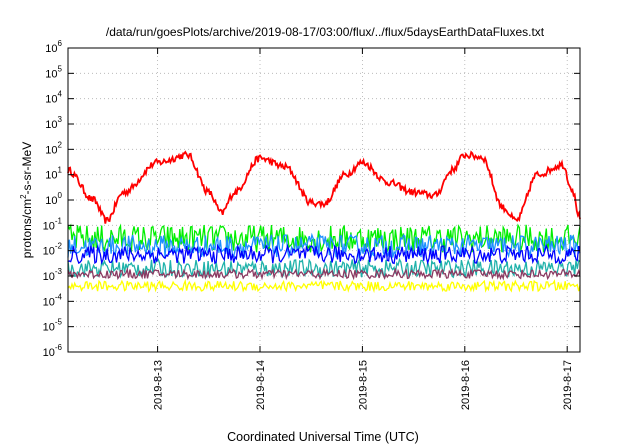 The image size is (640, 448). What do you see at coordinates (59, 296) in the screenshot?
I see `y-tick-exp: -4` at bounding box center [59, 296].